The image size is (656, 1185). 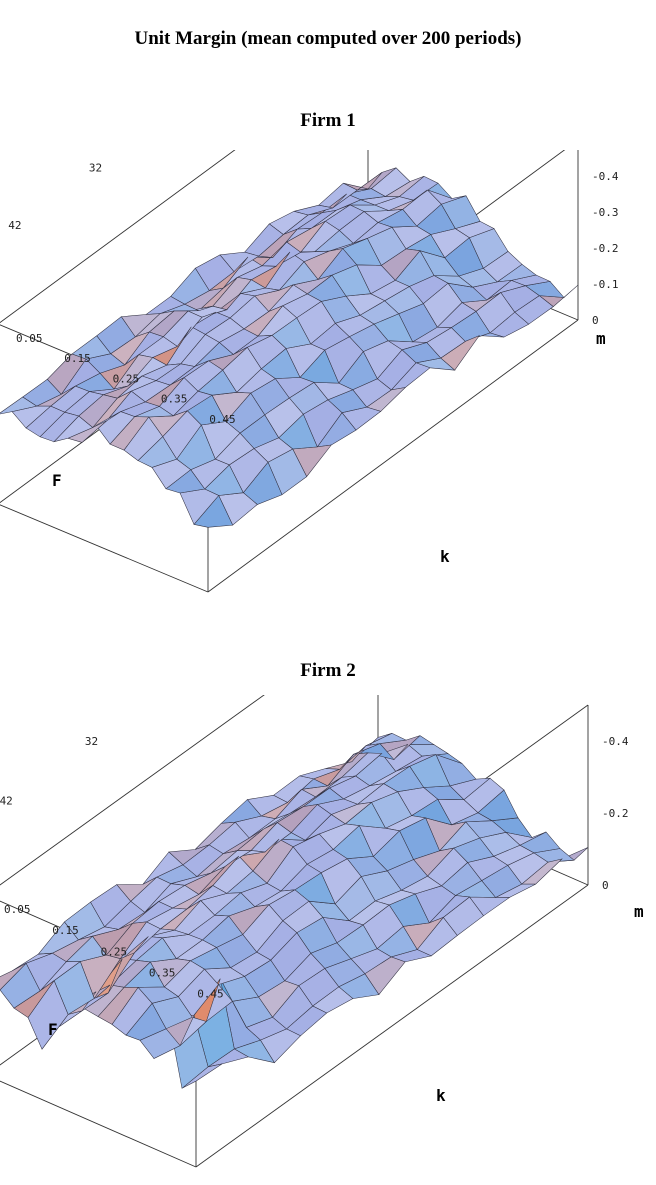 I want to click on firm2-title: Firm 2, so click(x=328, y=670).